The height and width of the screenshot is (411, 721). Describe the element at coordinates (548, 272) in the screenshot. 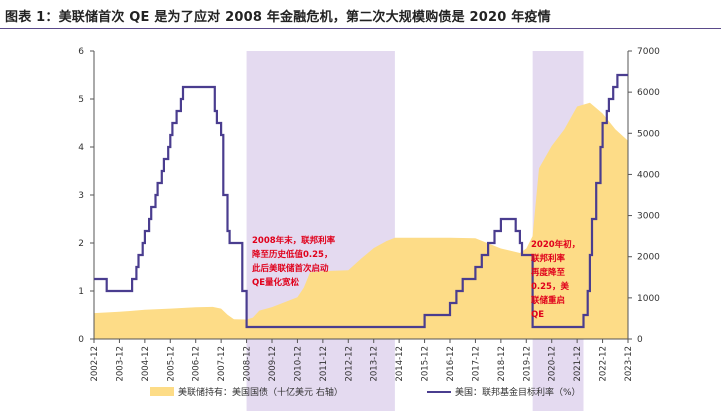

I see `annotation-2020-line: 再度降至` at that location.